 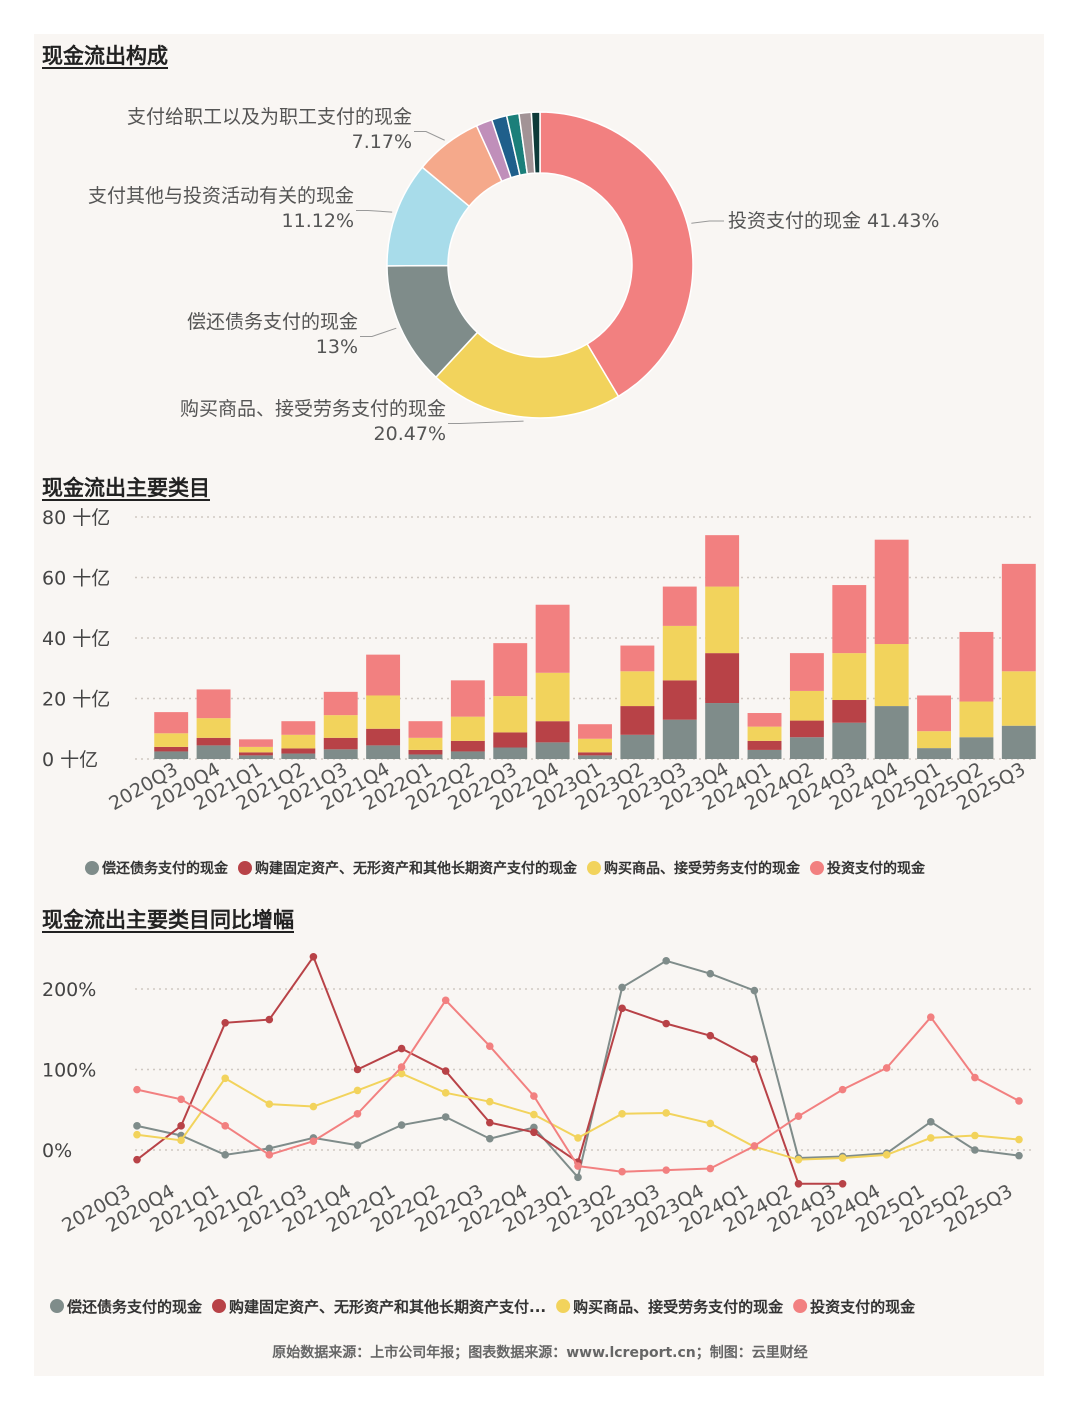 I want to click on legend-label: 购买商品、接受劳务支付的现金, so click(x=678, y=1307).